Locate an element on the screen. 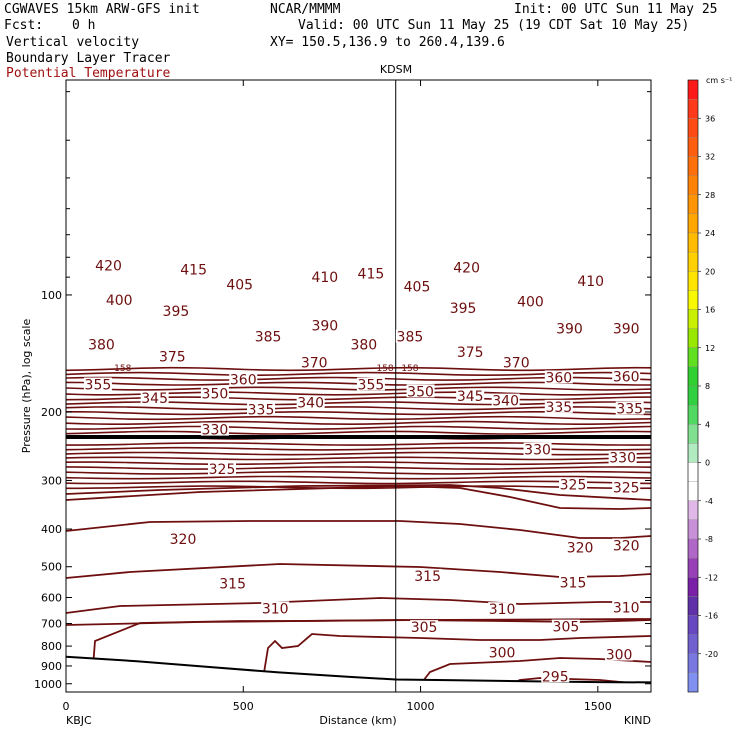 The height and width of the screenshot is (740, 740). colorbar-tick-label: -8 is located at coordinates (709, 539).